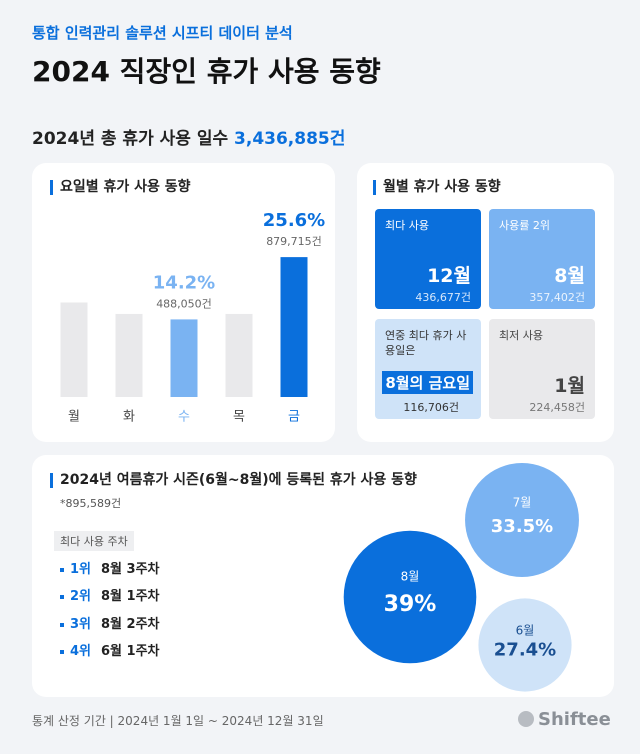  Describe the element at coordinates (443, 297) in the screenshot. I see `card-count: 436,677건` at that location.